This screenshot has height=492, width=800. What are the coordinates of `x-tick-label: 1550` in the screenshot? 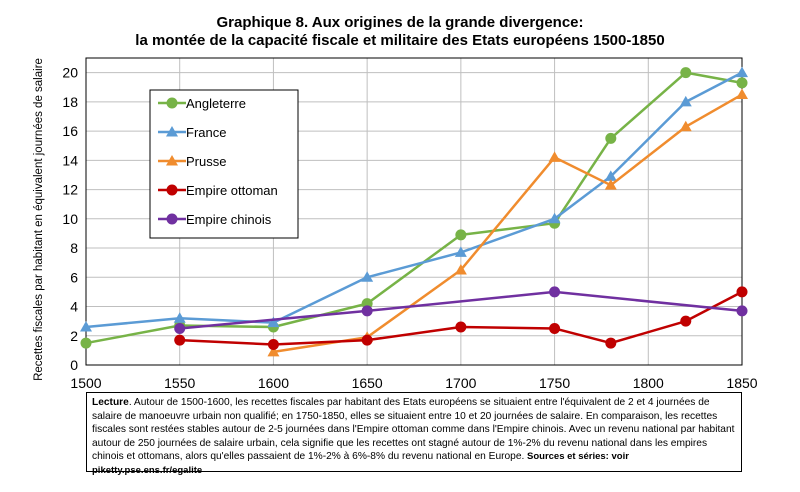 It's located at (179, 383).